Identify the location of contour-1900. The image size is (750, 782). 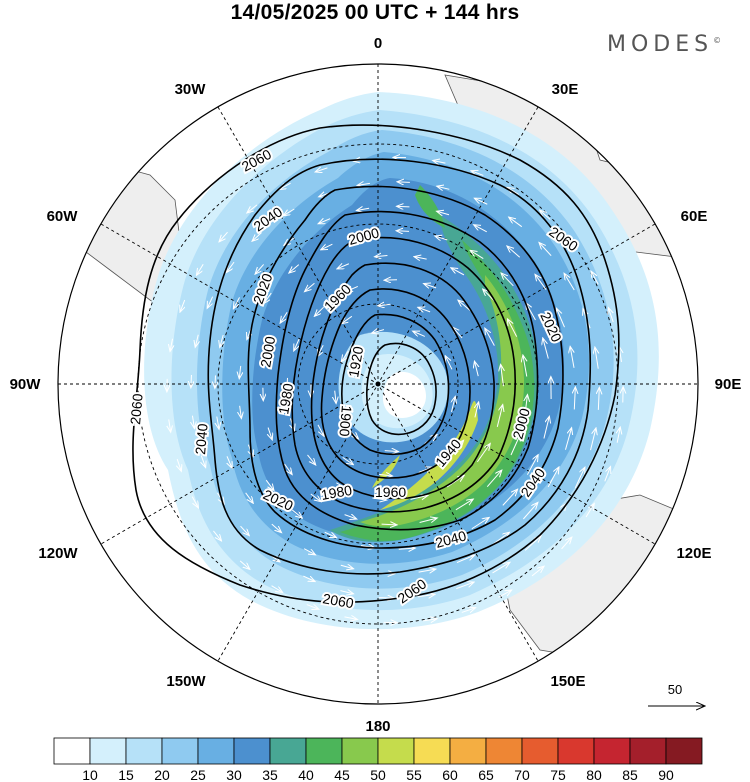
(401, 389).